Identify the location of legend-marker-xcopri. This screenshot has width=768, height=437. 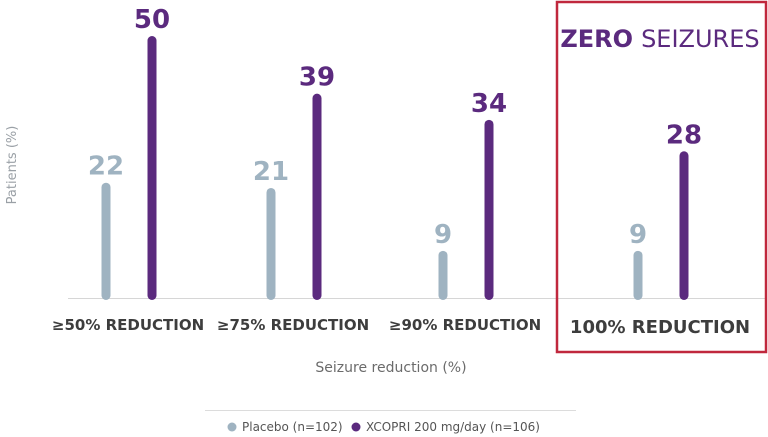
(356, 427).